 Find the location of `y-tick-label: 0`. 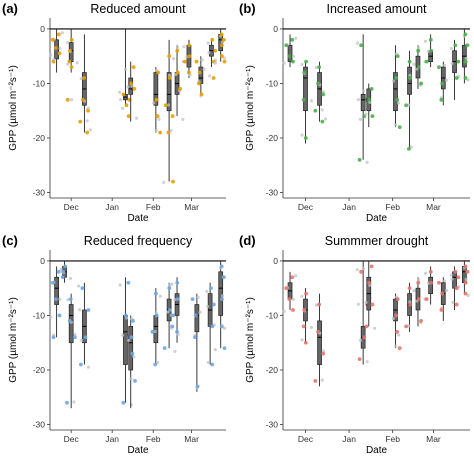

y-tick-label: 0 is located at coordinates (42, 261).